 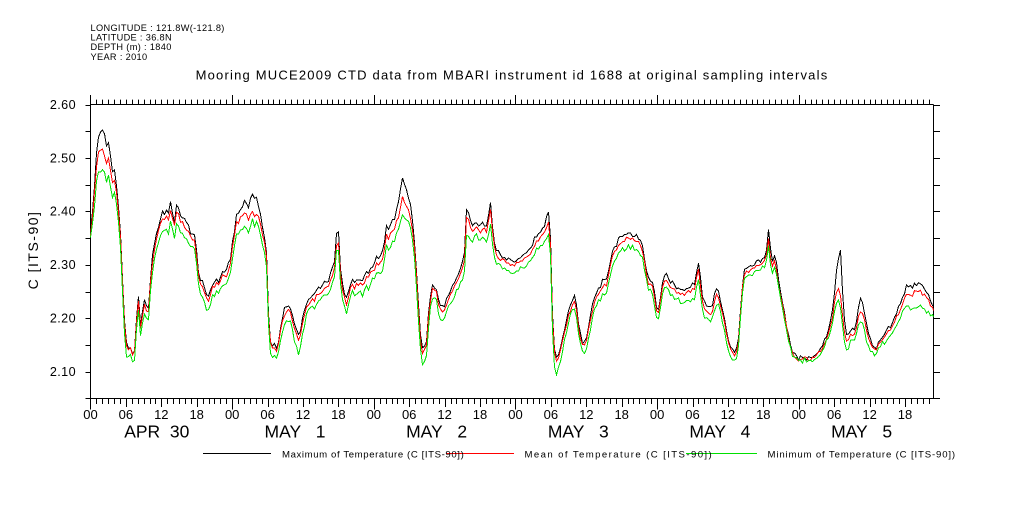 I want to click on svg-text: MAY 3, so click(x=578, y=432).